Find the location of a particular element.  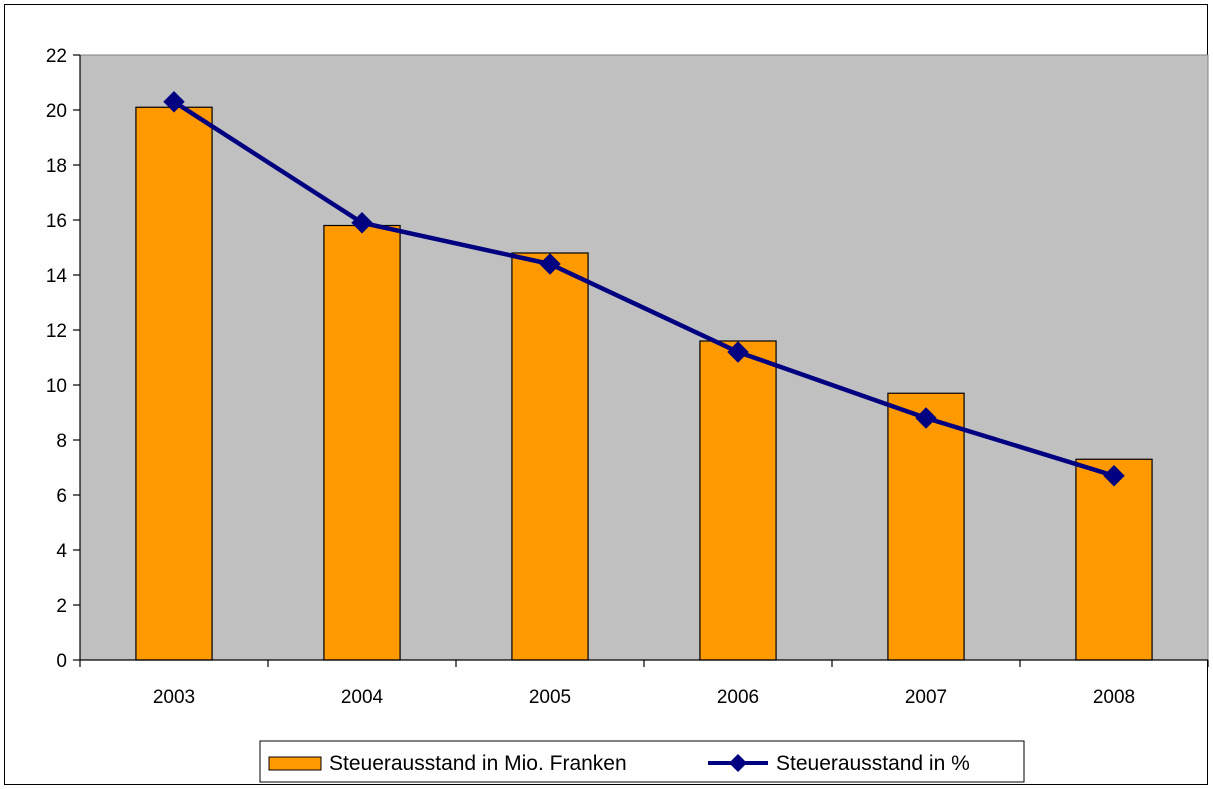

line-point-2005 is located at coordinates (550, 264).